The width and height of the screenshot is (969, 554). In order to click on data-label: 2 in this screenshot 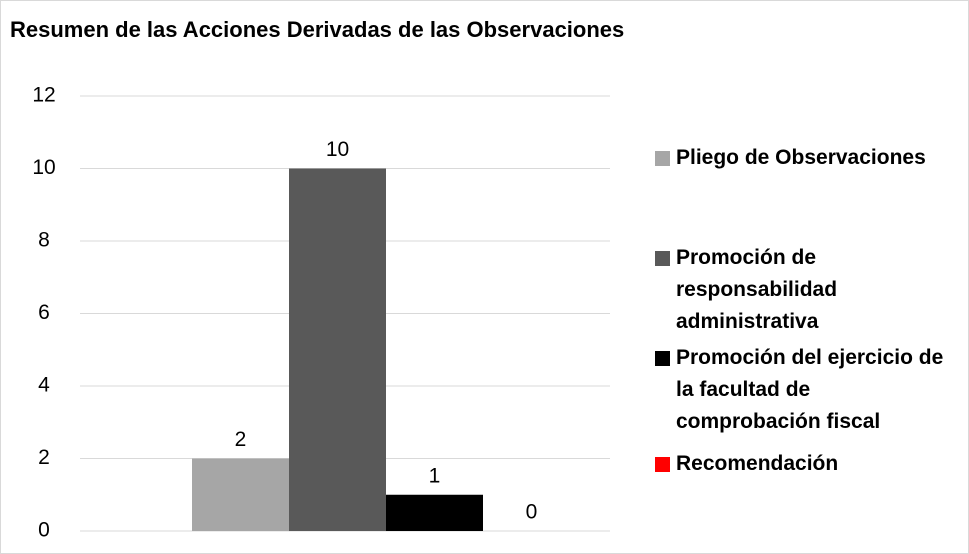, I will do `click(241, 439)`.